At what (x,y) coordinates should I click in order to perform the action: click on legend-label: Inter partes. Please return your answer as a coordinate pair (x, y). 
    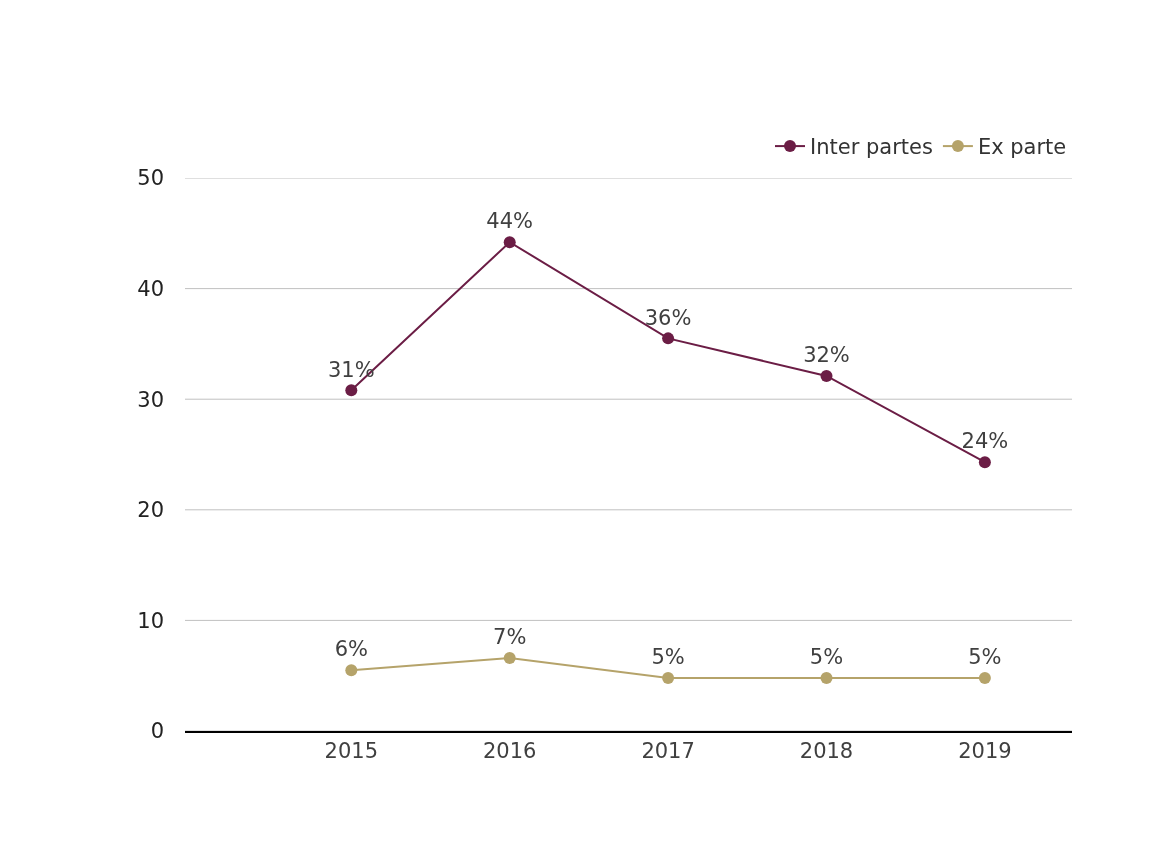
    Looking at the image, I should click on (871, 147).